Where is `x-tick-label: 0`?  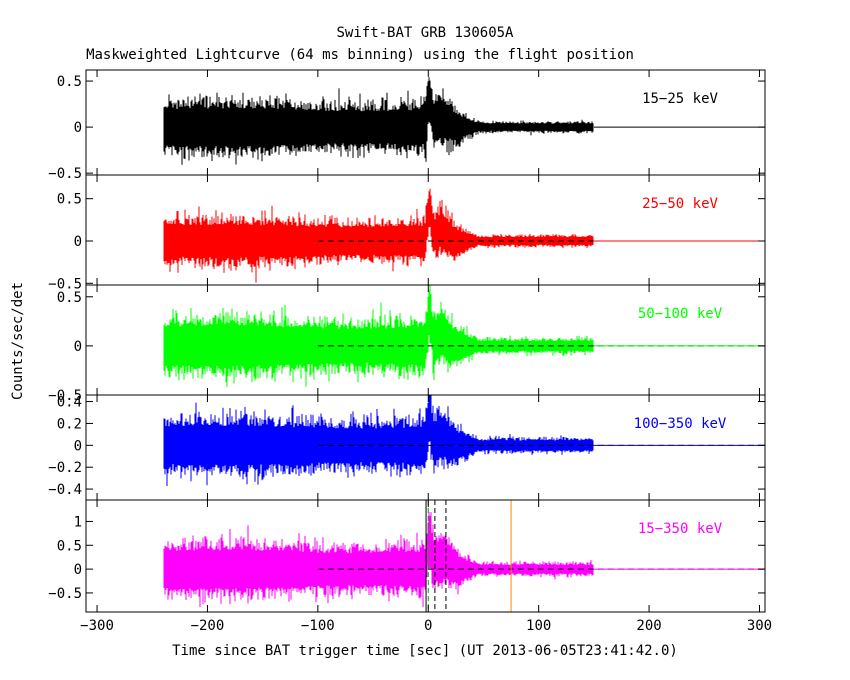 x-tick-label: 0 is located at coordinates (428, 626).